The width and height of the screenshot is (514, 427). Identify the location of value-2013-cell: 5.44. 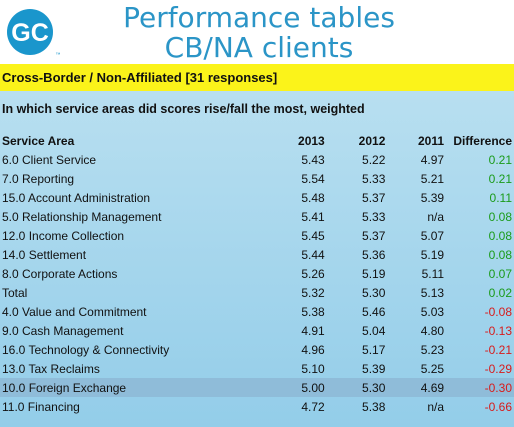
(313, 254).